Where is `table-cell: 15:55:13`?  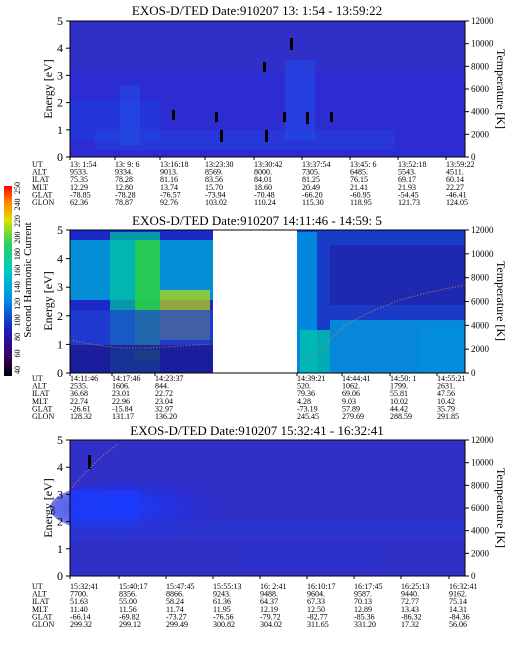
table-cell: 15:55:13 is located at coordinates (227, 586).